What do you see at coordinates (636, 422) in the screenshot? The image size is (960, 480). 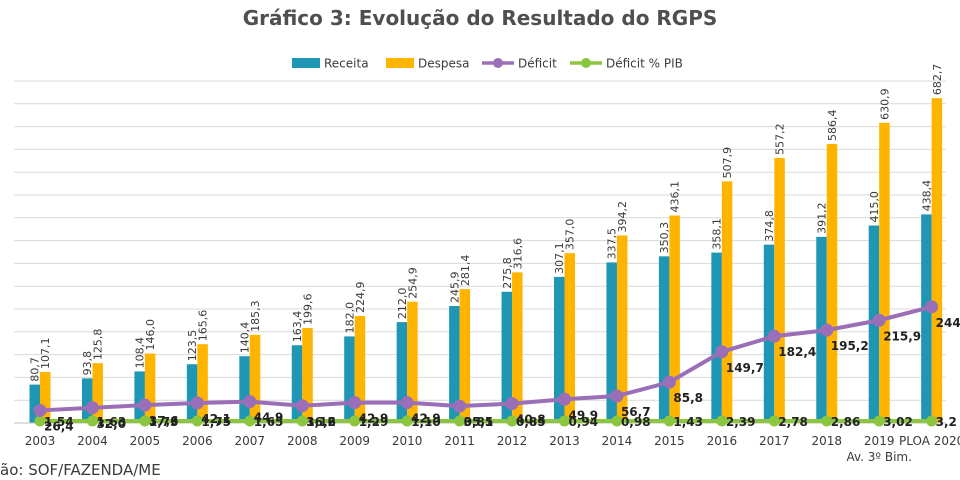 I see `data-label-deficit-pib: 0,98` at bounding box center [636, 422].